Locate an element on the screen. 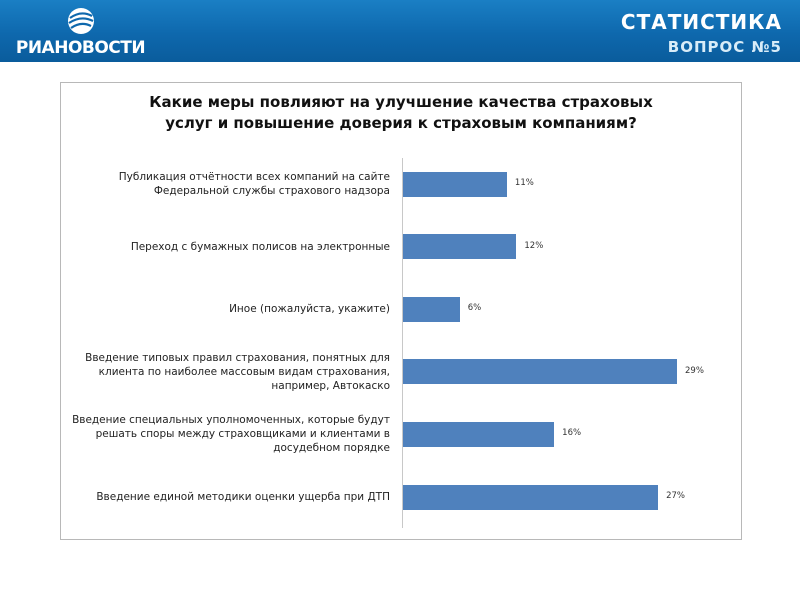  category-axis-line is located at coordinates (402, 343).